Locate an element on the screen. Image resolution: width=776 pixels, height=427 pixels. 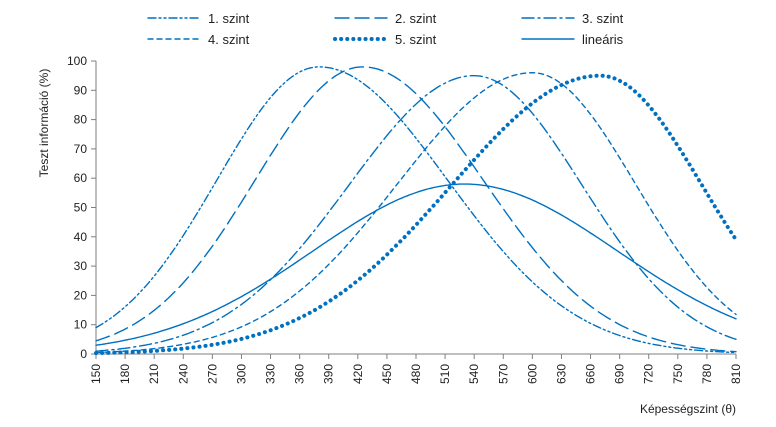
x-tick-label: 600 is located at coordinates (532, 374).